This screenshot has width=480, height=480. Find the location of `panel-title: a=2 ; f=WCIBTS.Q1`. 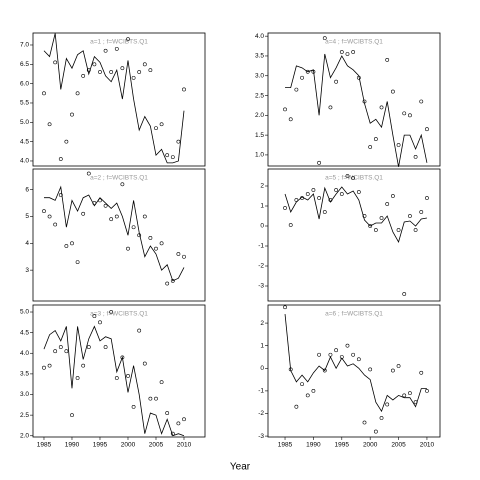

panel-title: a=2 ; f=WCIBTS.Q1 is located at coordinates (119, 178).